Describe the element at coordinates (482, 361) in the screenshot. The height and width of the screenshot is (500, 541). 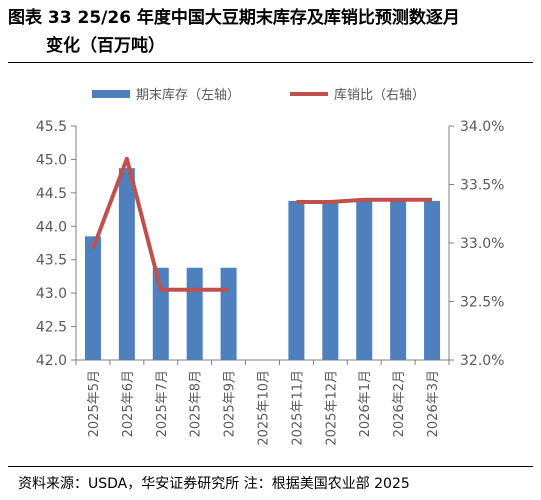
I see `y-right-tick-label: 32.0%` at that location.